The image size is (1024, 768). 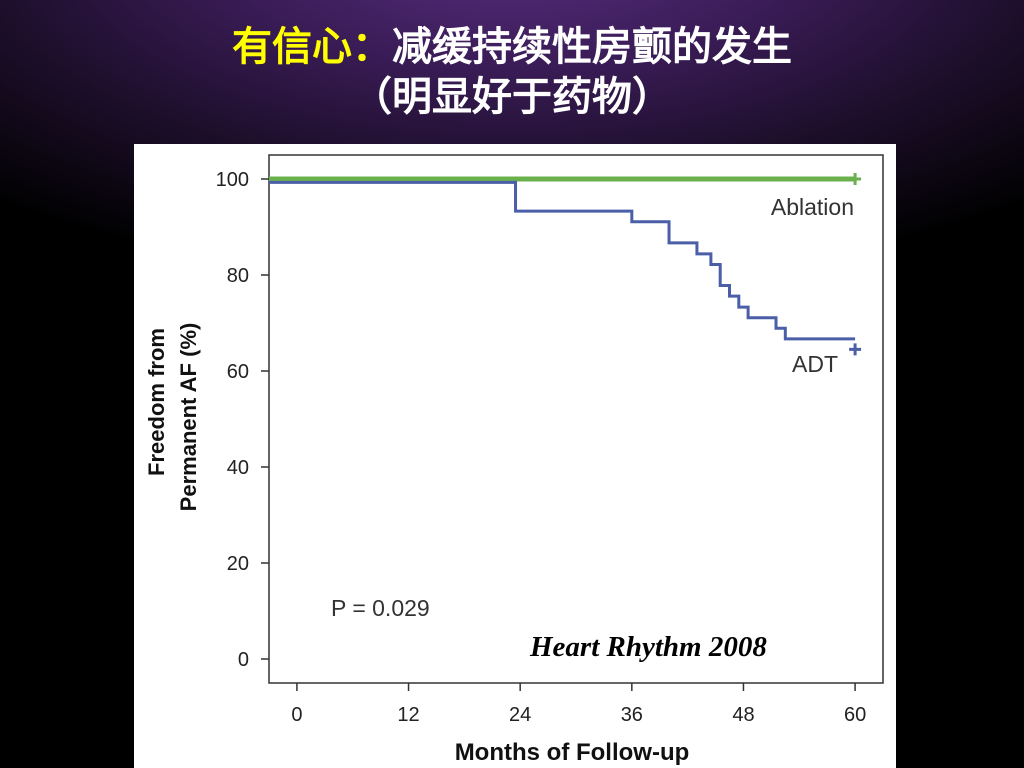 I want to click on y-axis-label-line-2: Permanent AF (%), so click(x=188, y=417).